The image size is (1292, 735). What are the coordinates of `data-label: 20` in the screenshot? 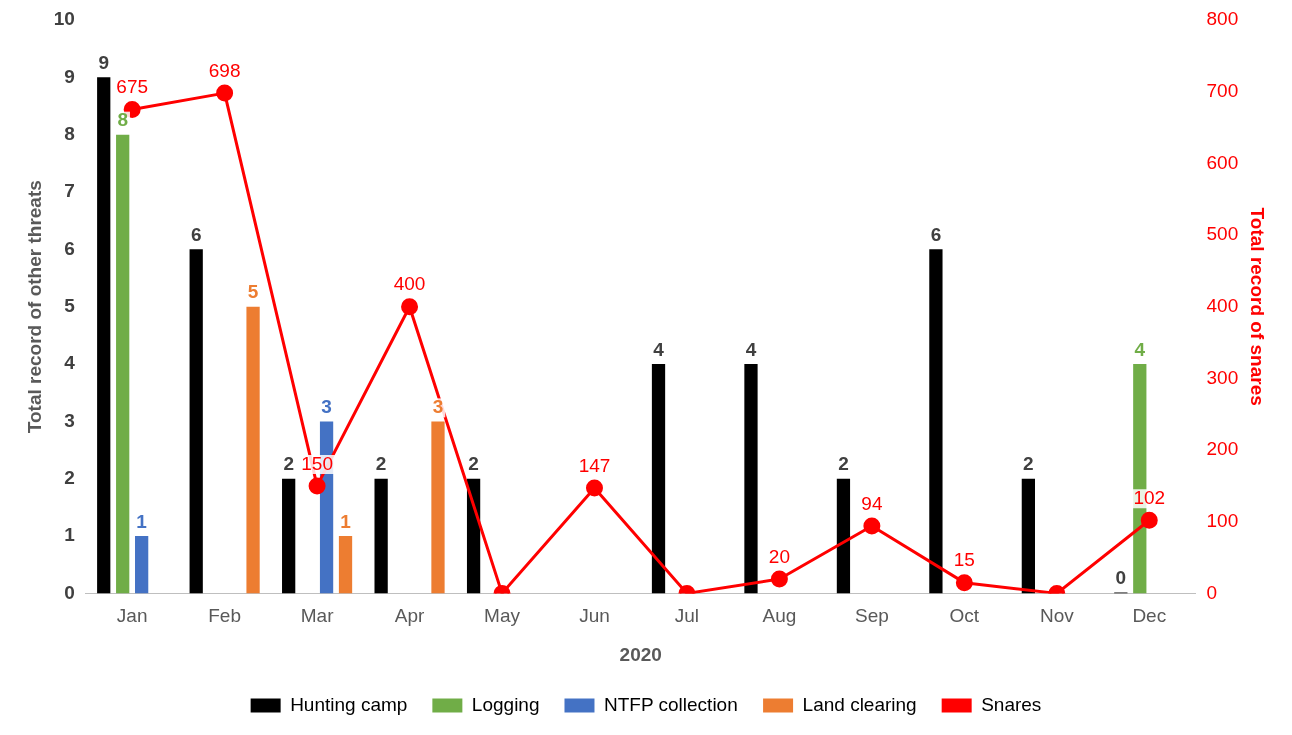 It's located at (779, 556).